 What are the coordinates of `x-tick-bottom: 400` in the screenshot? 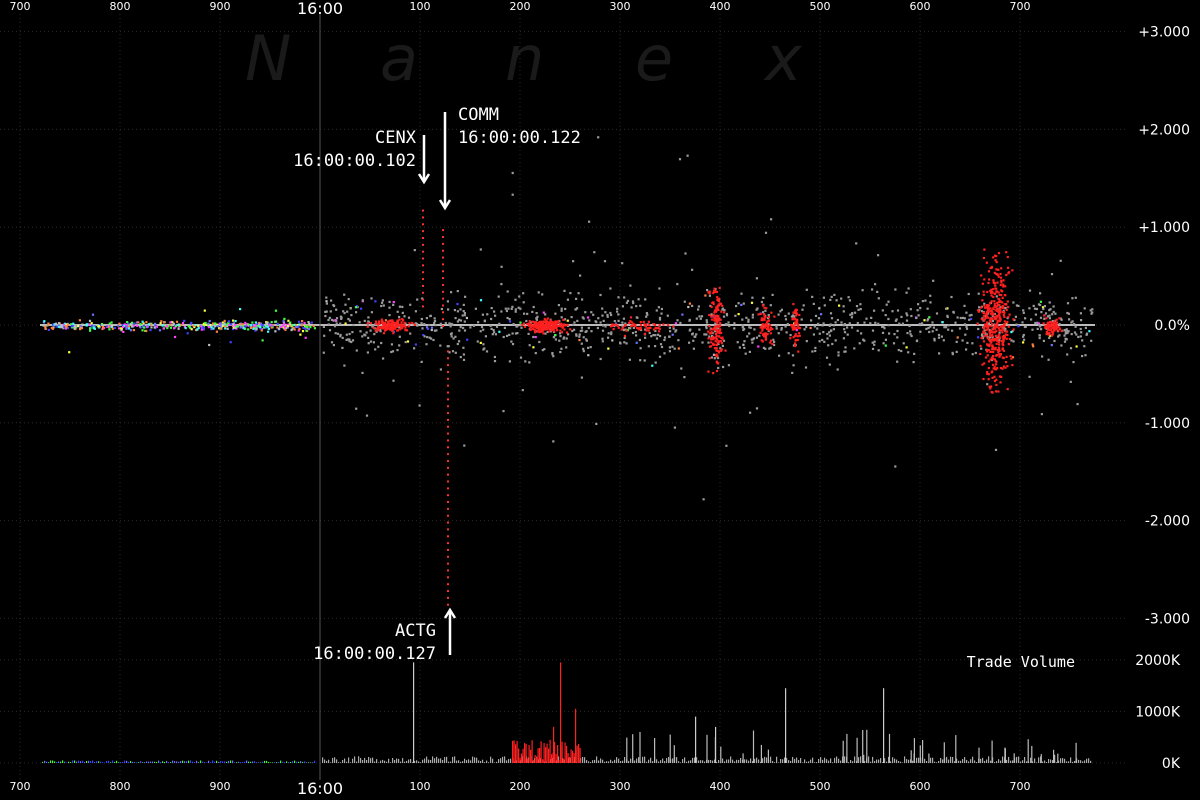 It's located at (720, 786).